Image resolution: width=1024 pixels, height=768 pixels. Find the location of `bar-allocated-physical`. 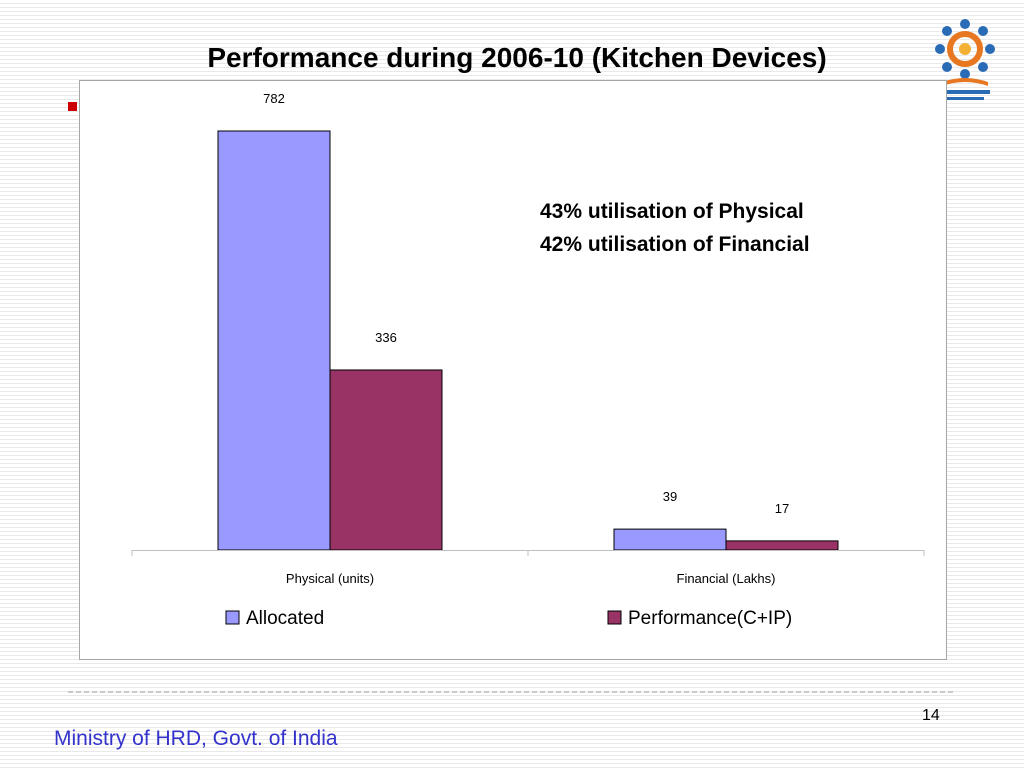

bar-allocated-physical is located at coordinates (274, 340).